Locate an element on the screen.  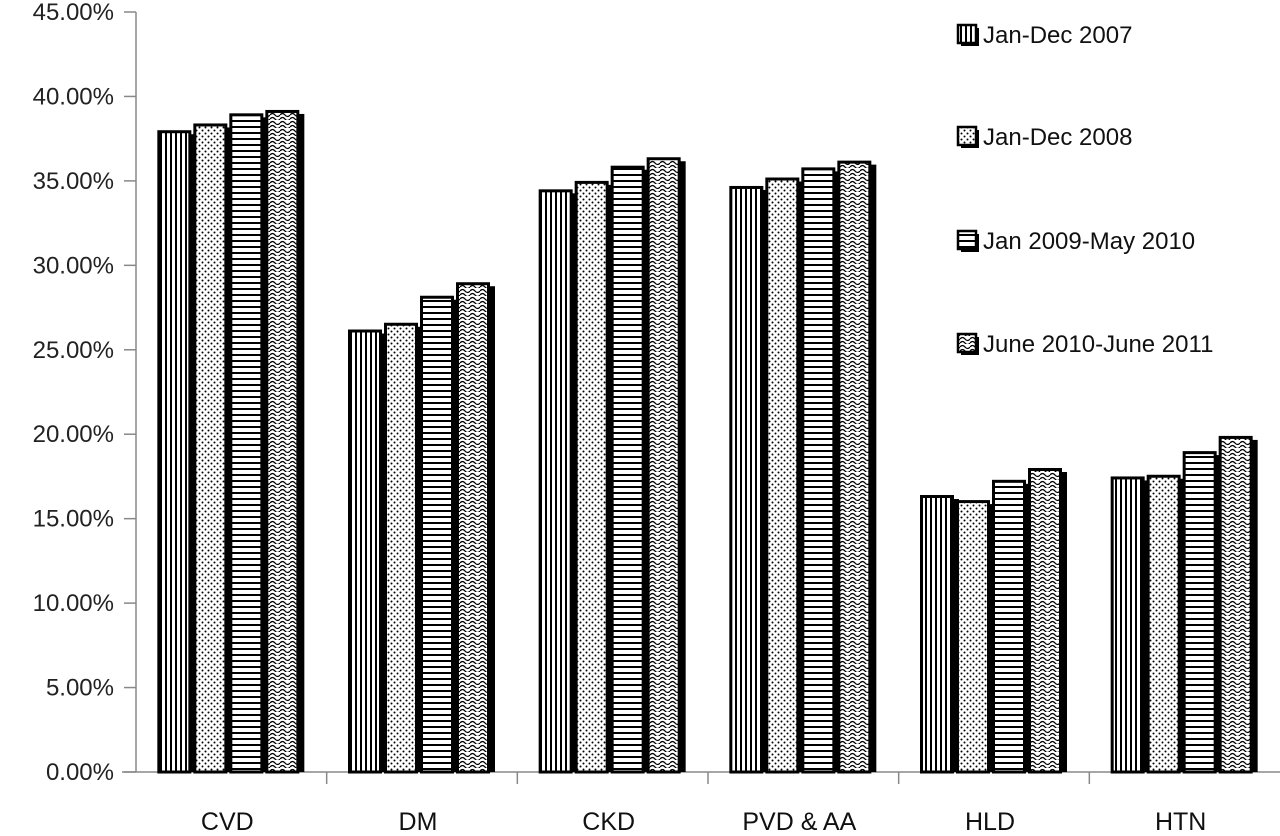
y-tick-label: 0.00% is located at coordinates (80, 772).